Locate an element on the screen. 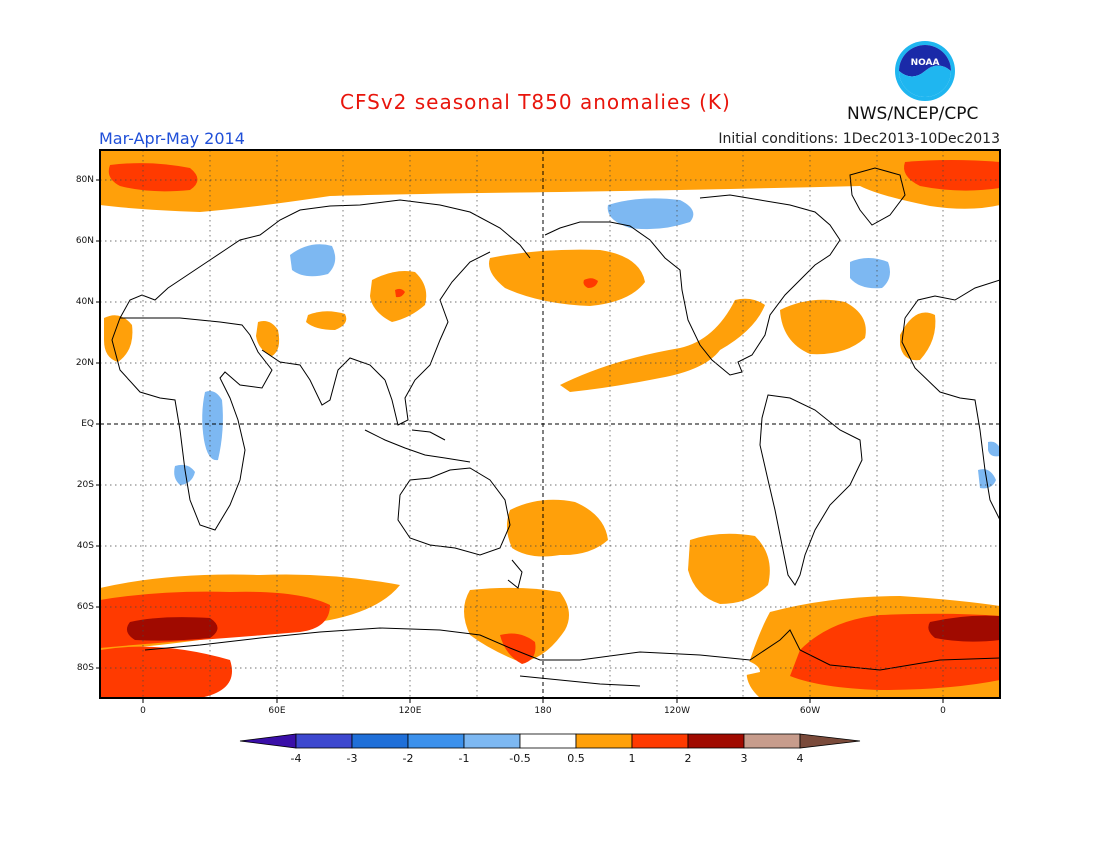 Image resolution: width=1100 pixels, height=850 pixels. lat-label: 20N is located at coordinates (84, 363).